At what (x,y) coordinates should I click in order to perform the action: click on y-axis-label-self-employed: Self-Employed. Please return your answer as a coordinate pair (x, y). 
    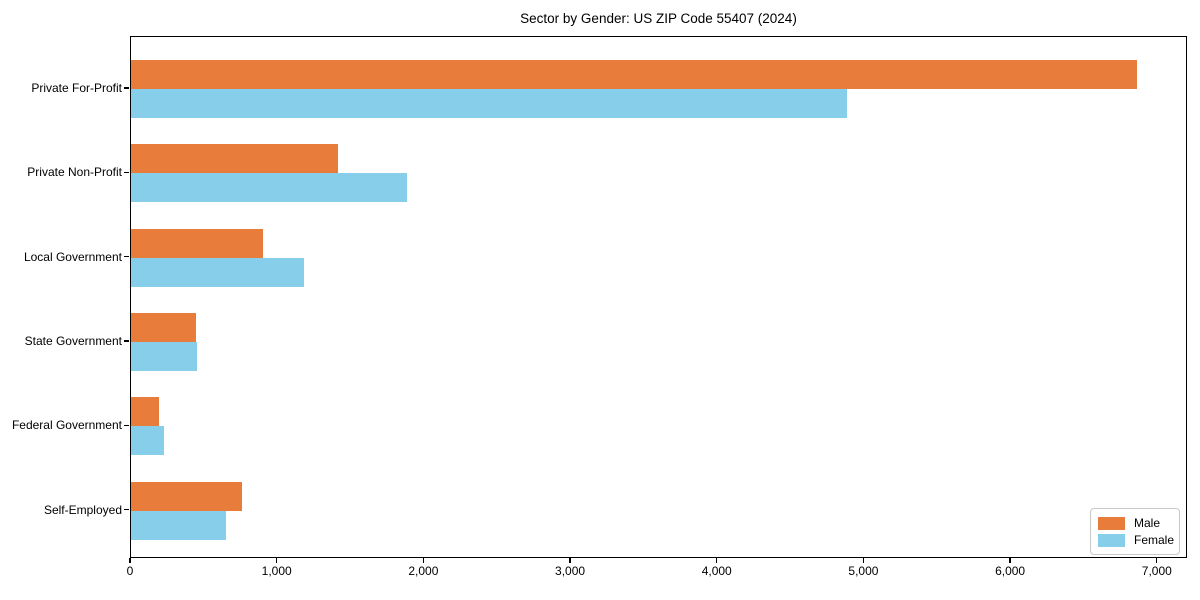
    Looking at the image, I should click on (82, 509).